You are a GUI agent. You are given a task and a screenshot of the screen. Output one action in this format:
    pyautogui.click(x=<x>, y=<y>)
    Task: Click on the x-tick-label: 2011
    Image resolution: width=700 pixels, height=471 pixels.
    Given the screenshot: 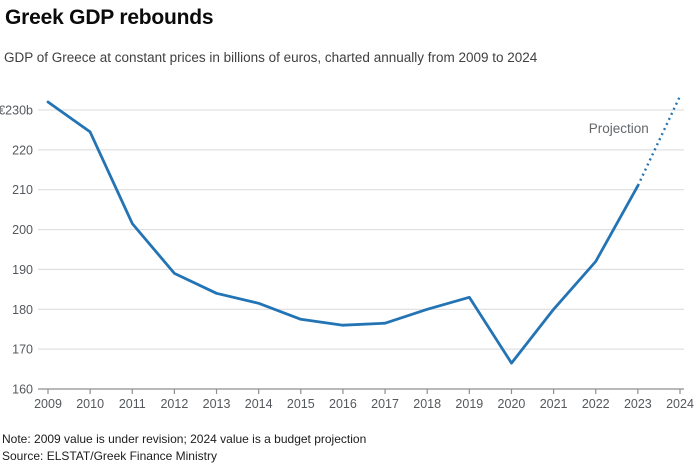 What is the action you would take?
    pyautogui.click(x=132, y=404)
    